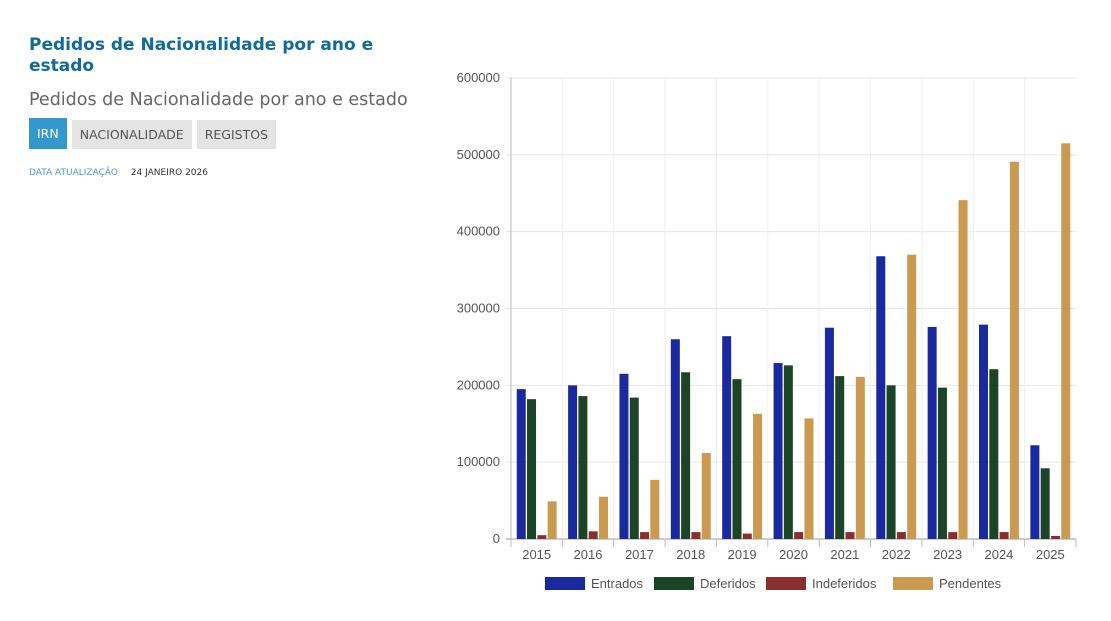  Describe the element at coordinates (236, 134) in the screenshot. I see `tab-registos: REGISTOS` at that location.